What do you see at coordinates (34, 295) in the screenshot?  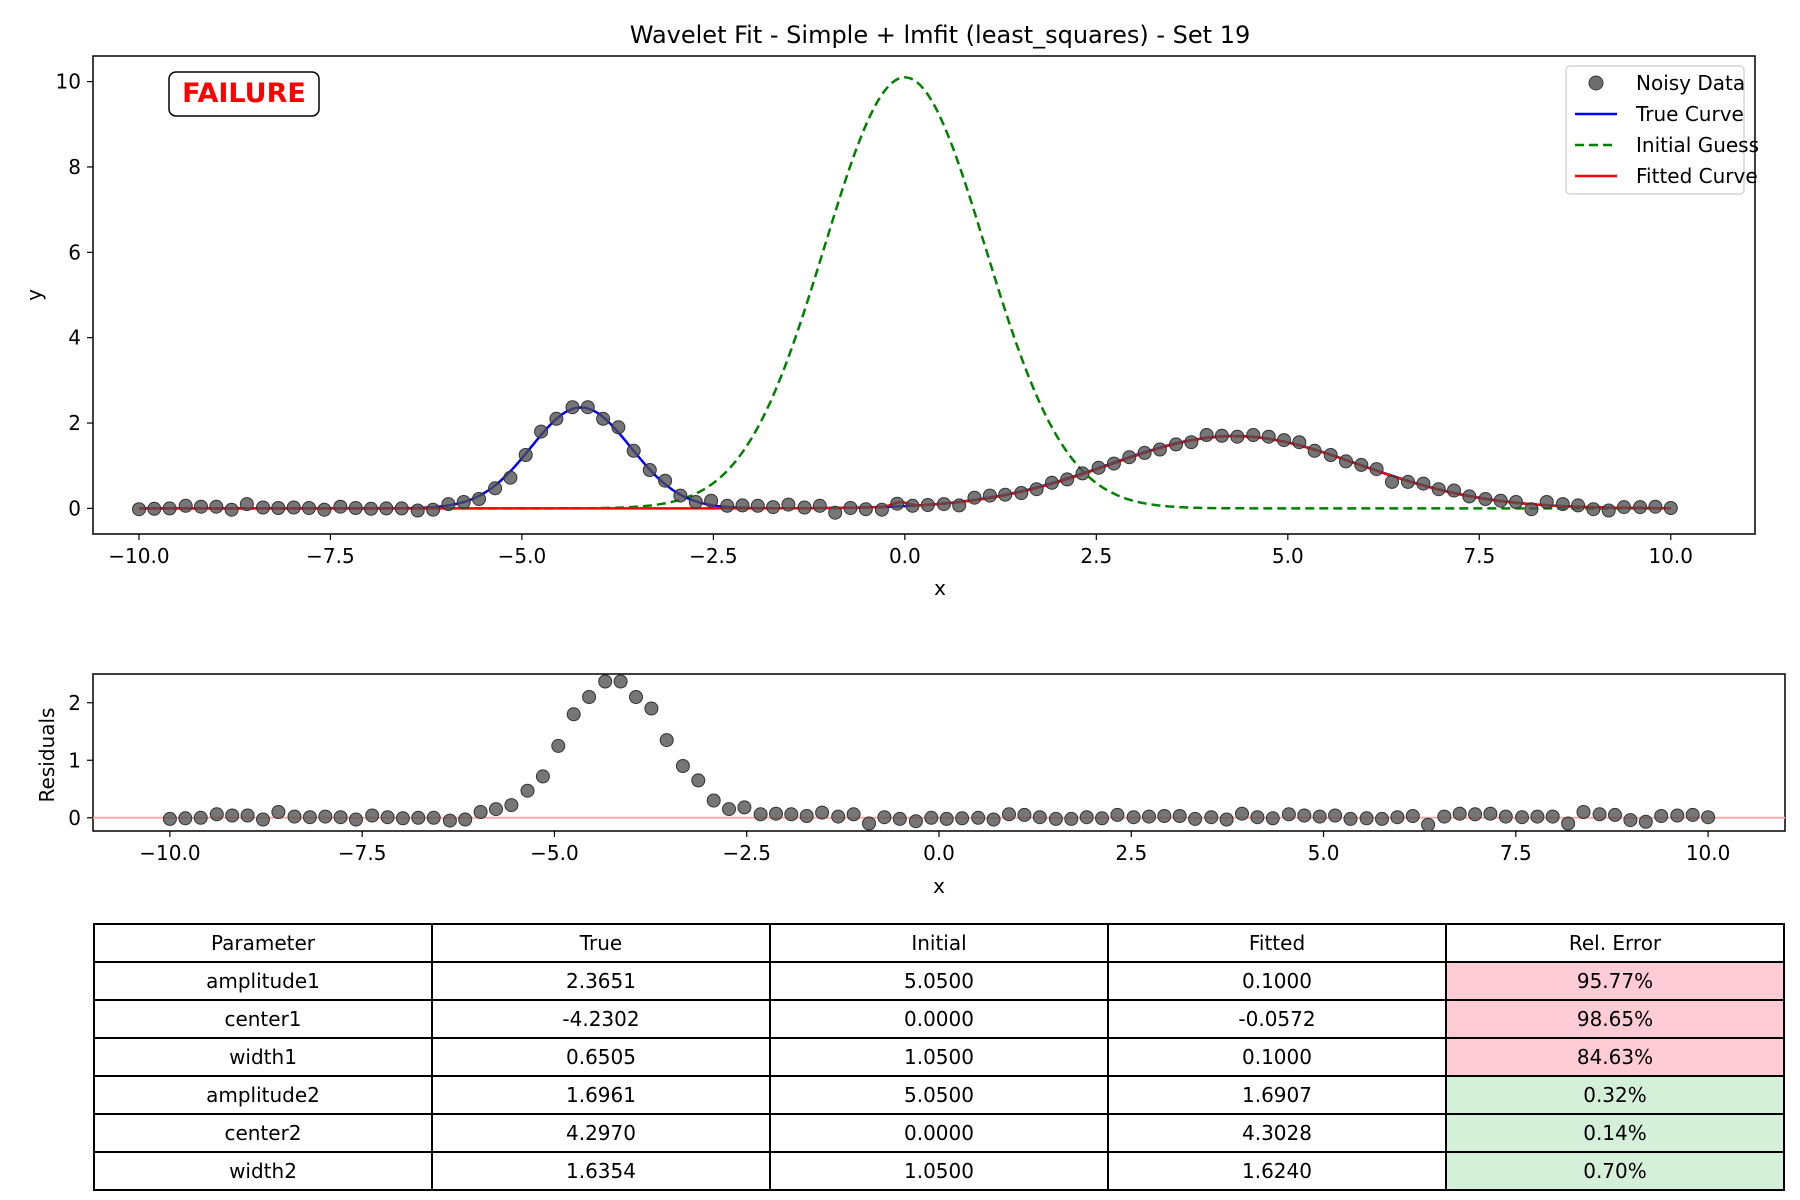 I see `main-y-axis-label: y` at bounding box center [34, 295].